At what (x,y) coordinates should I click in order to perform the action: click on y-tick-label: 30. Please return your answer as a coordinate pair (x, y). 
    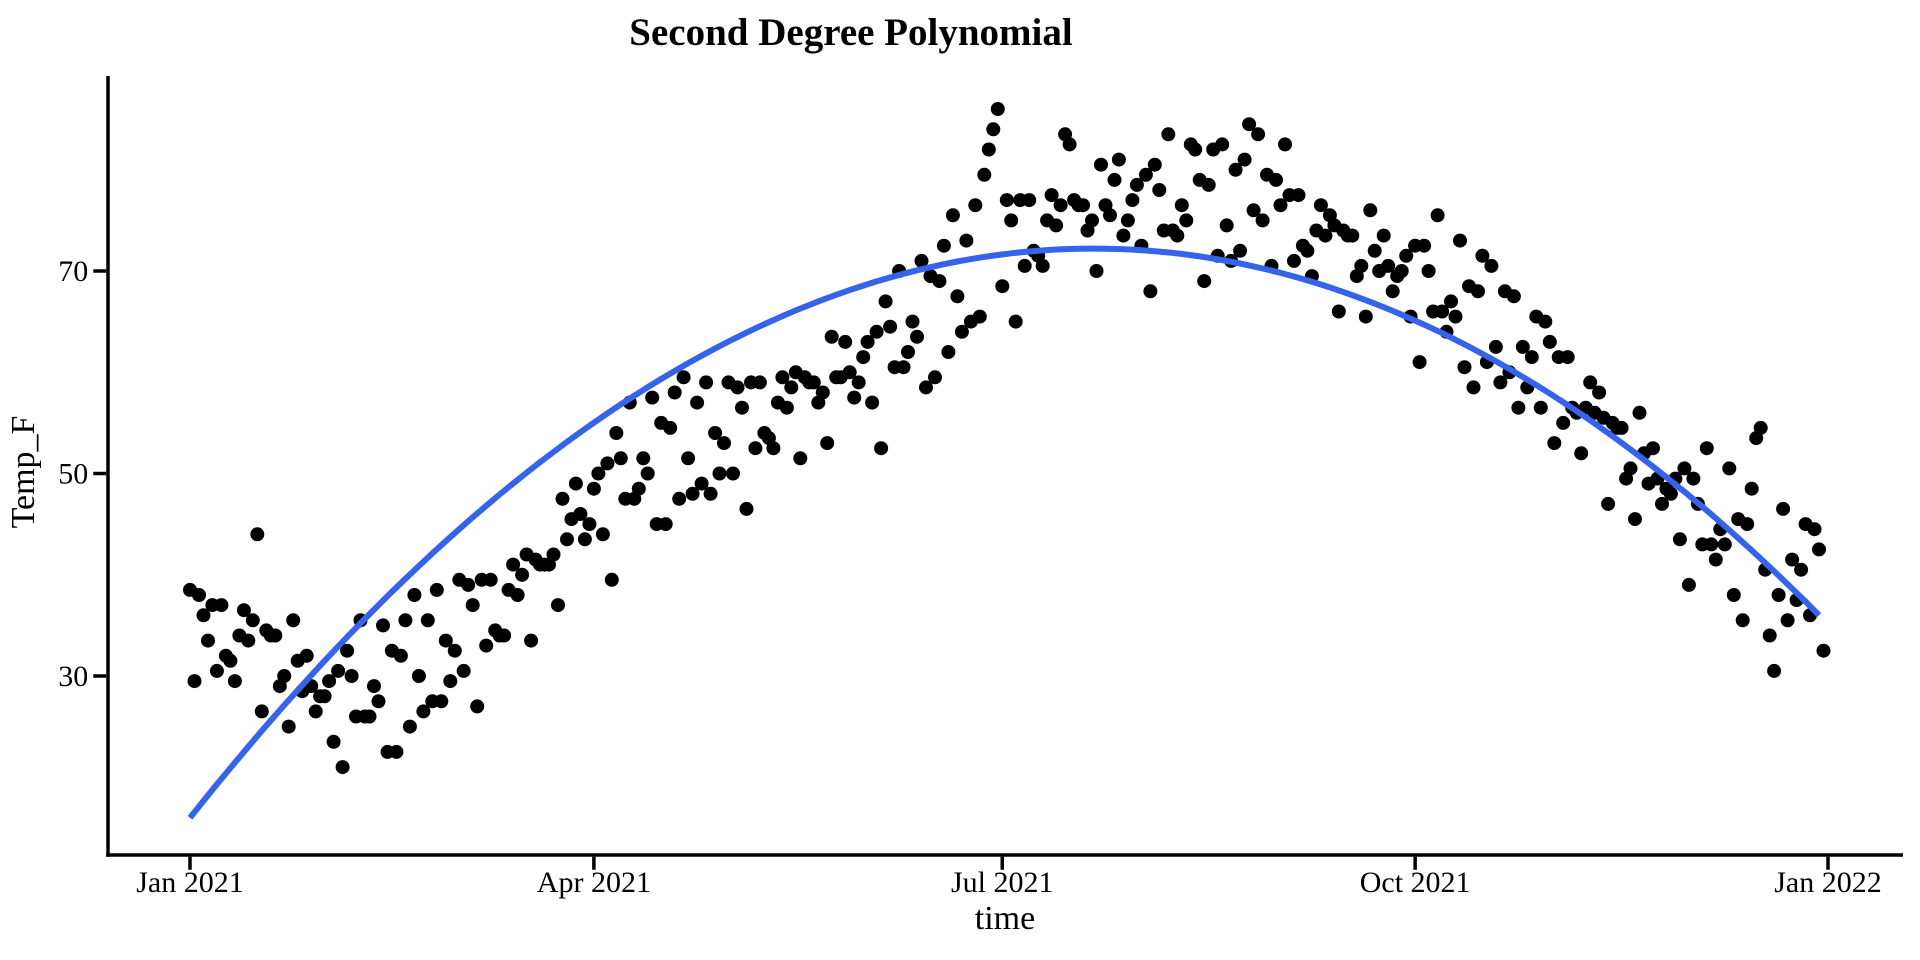
    Looking at the image, I should click on (73, 676).